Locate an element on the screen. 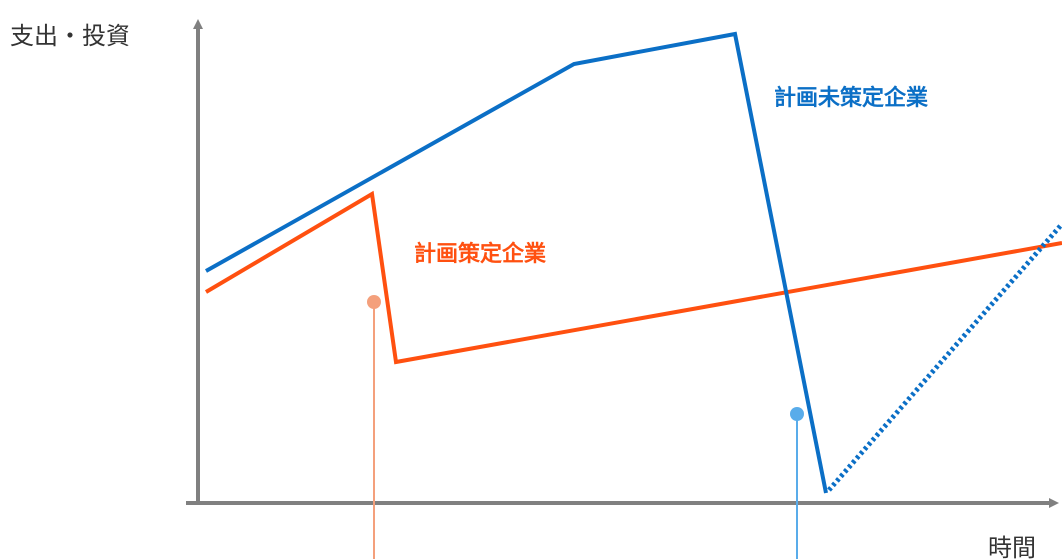 The image size is (1062, 559). unplanned-series-label: 計画未策定企業 is located at coordinates (851, 98).